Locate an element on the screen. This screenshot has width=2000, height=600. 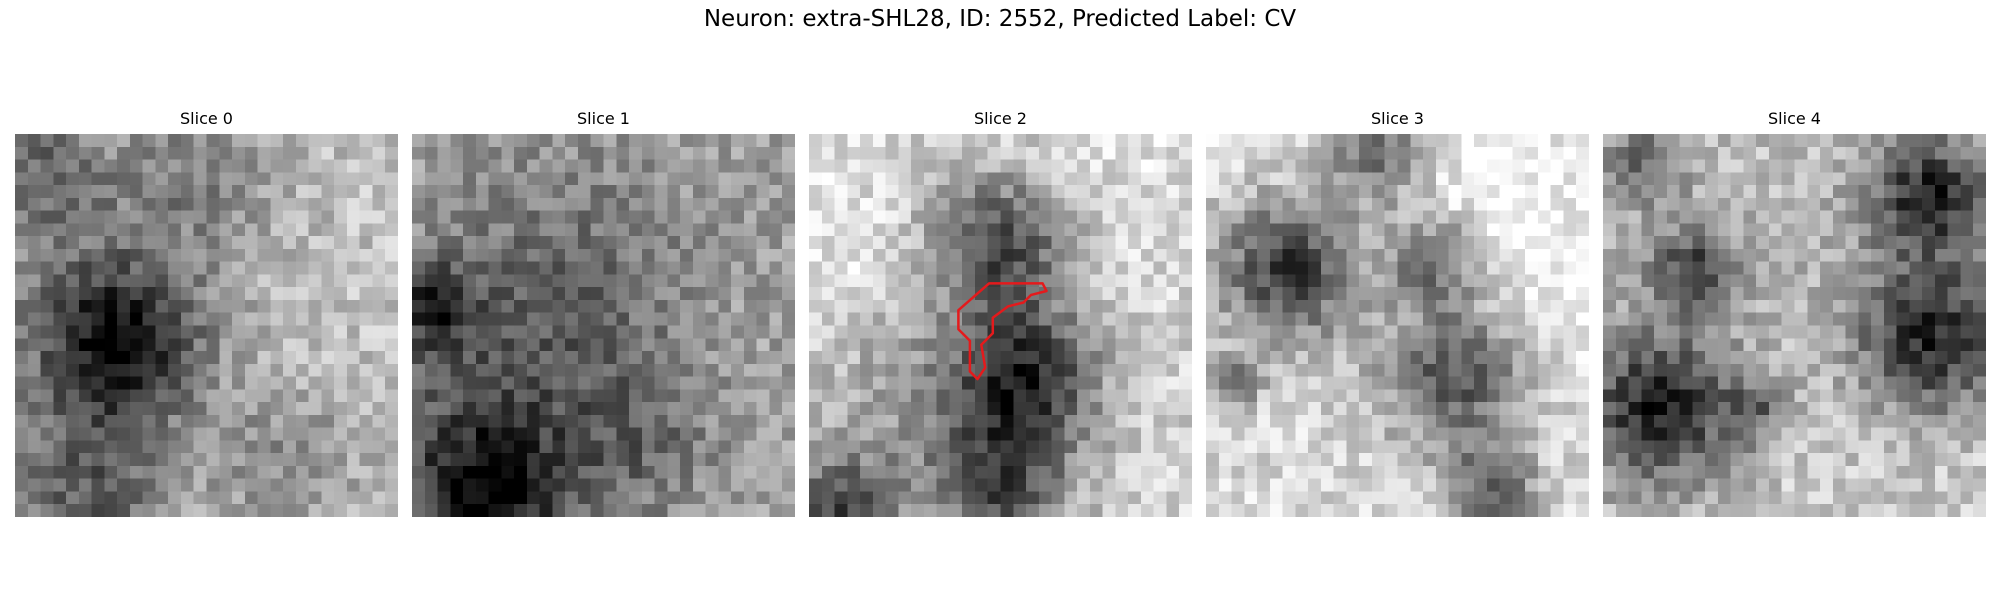
slice-title-1: Slice 1 is located at coordinates (603, 118).